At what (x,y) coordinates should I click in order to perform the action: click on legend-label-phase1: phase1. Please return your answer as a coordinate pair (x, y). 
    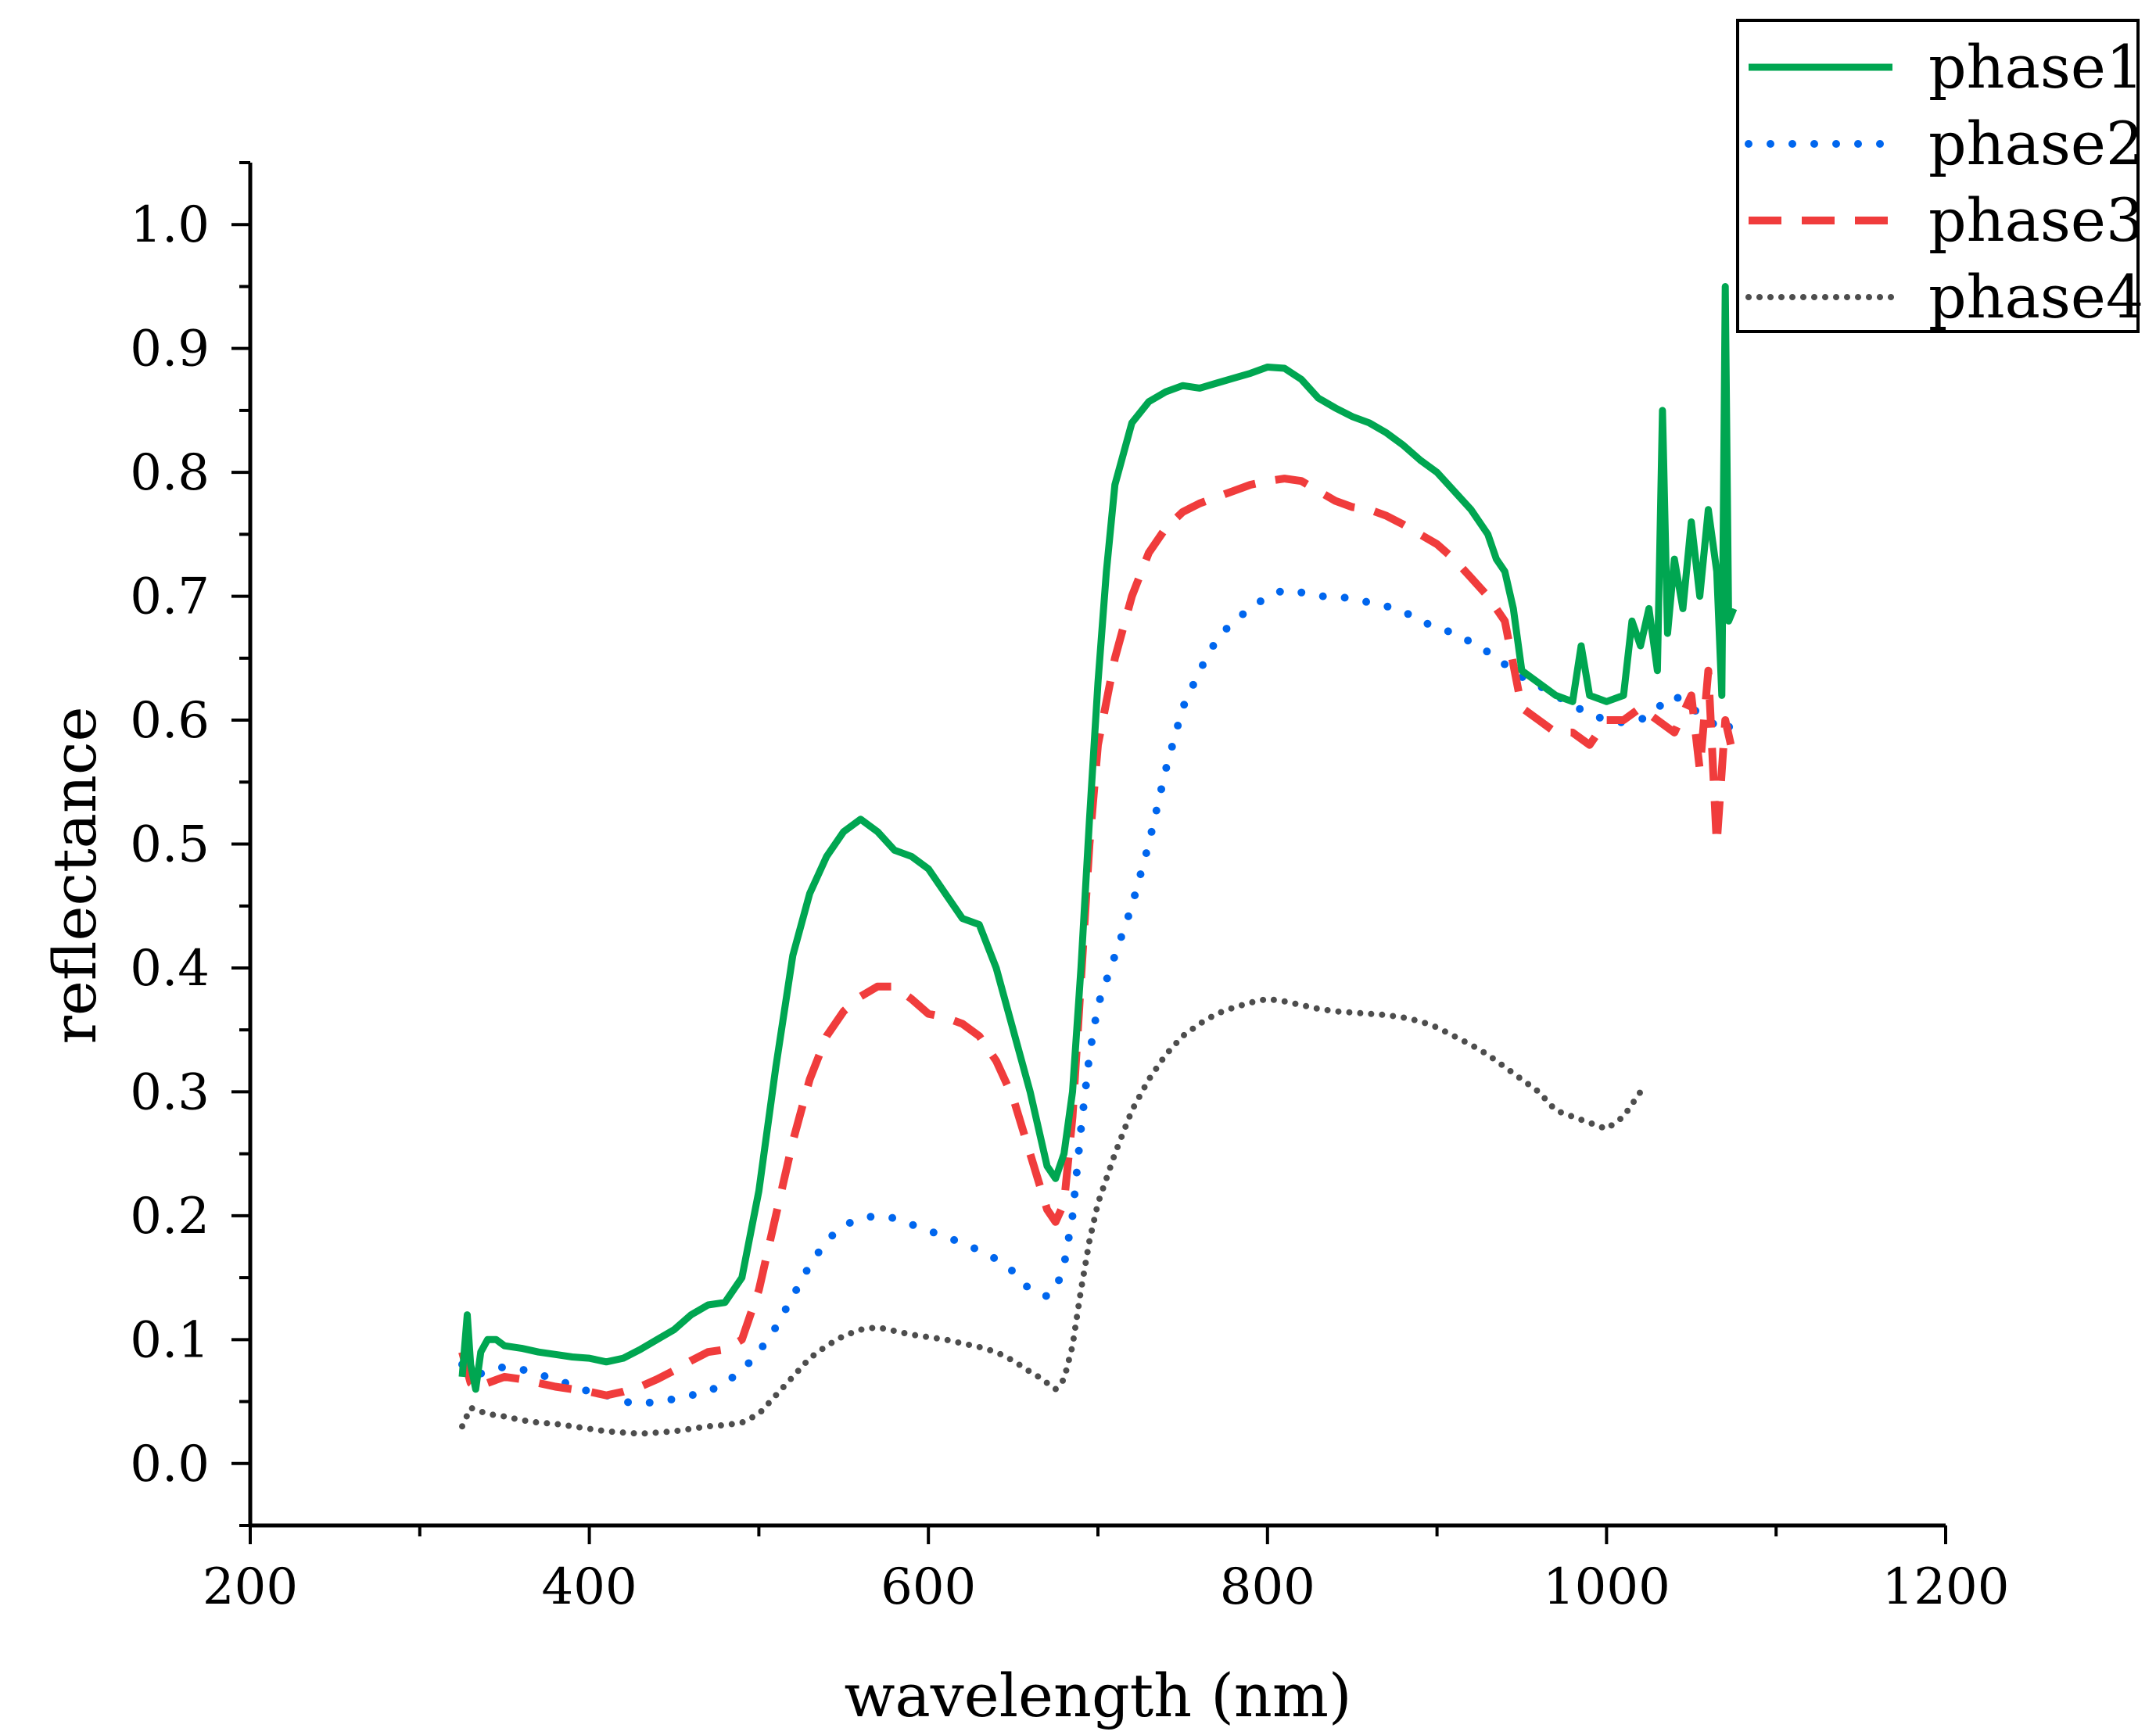
    Looking at the image, I should click on (2035, 67).